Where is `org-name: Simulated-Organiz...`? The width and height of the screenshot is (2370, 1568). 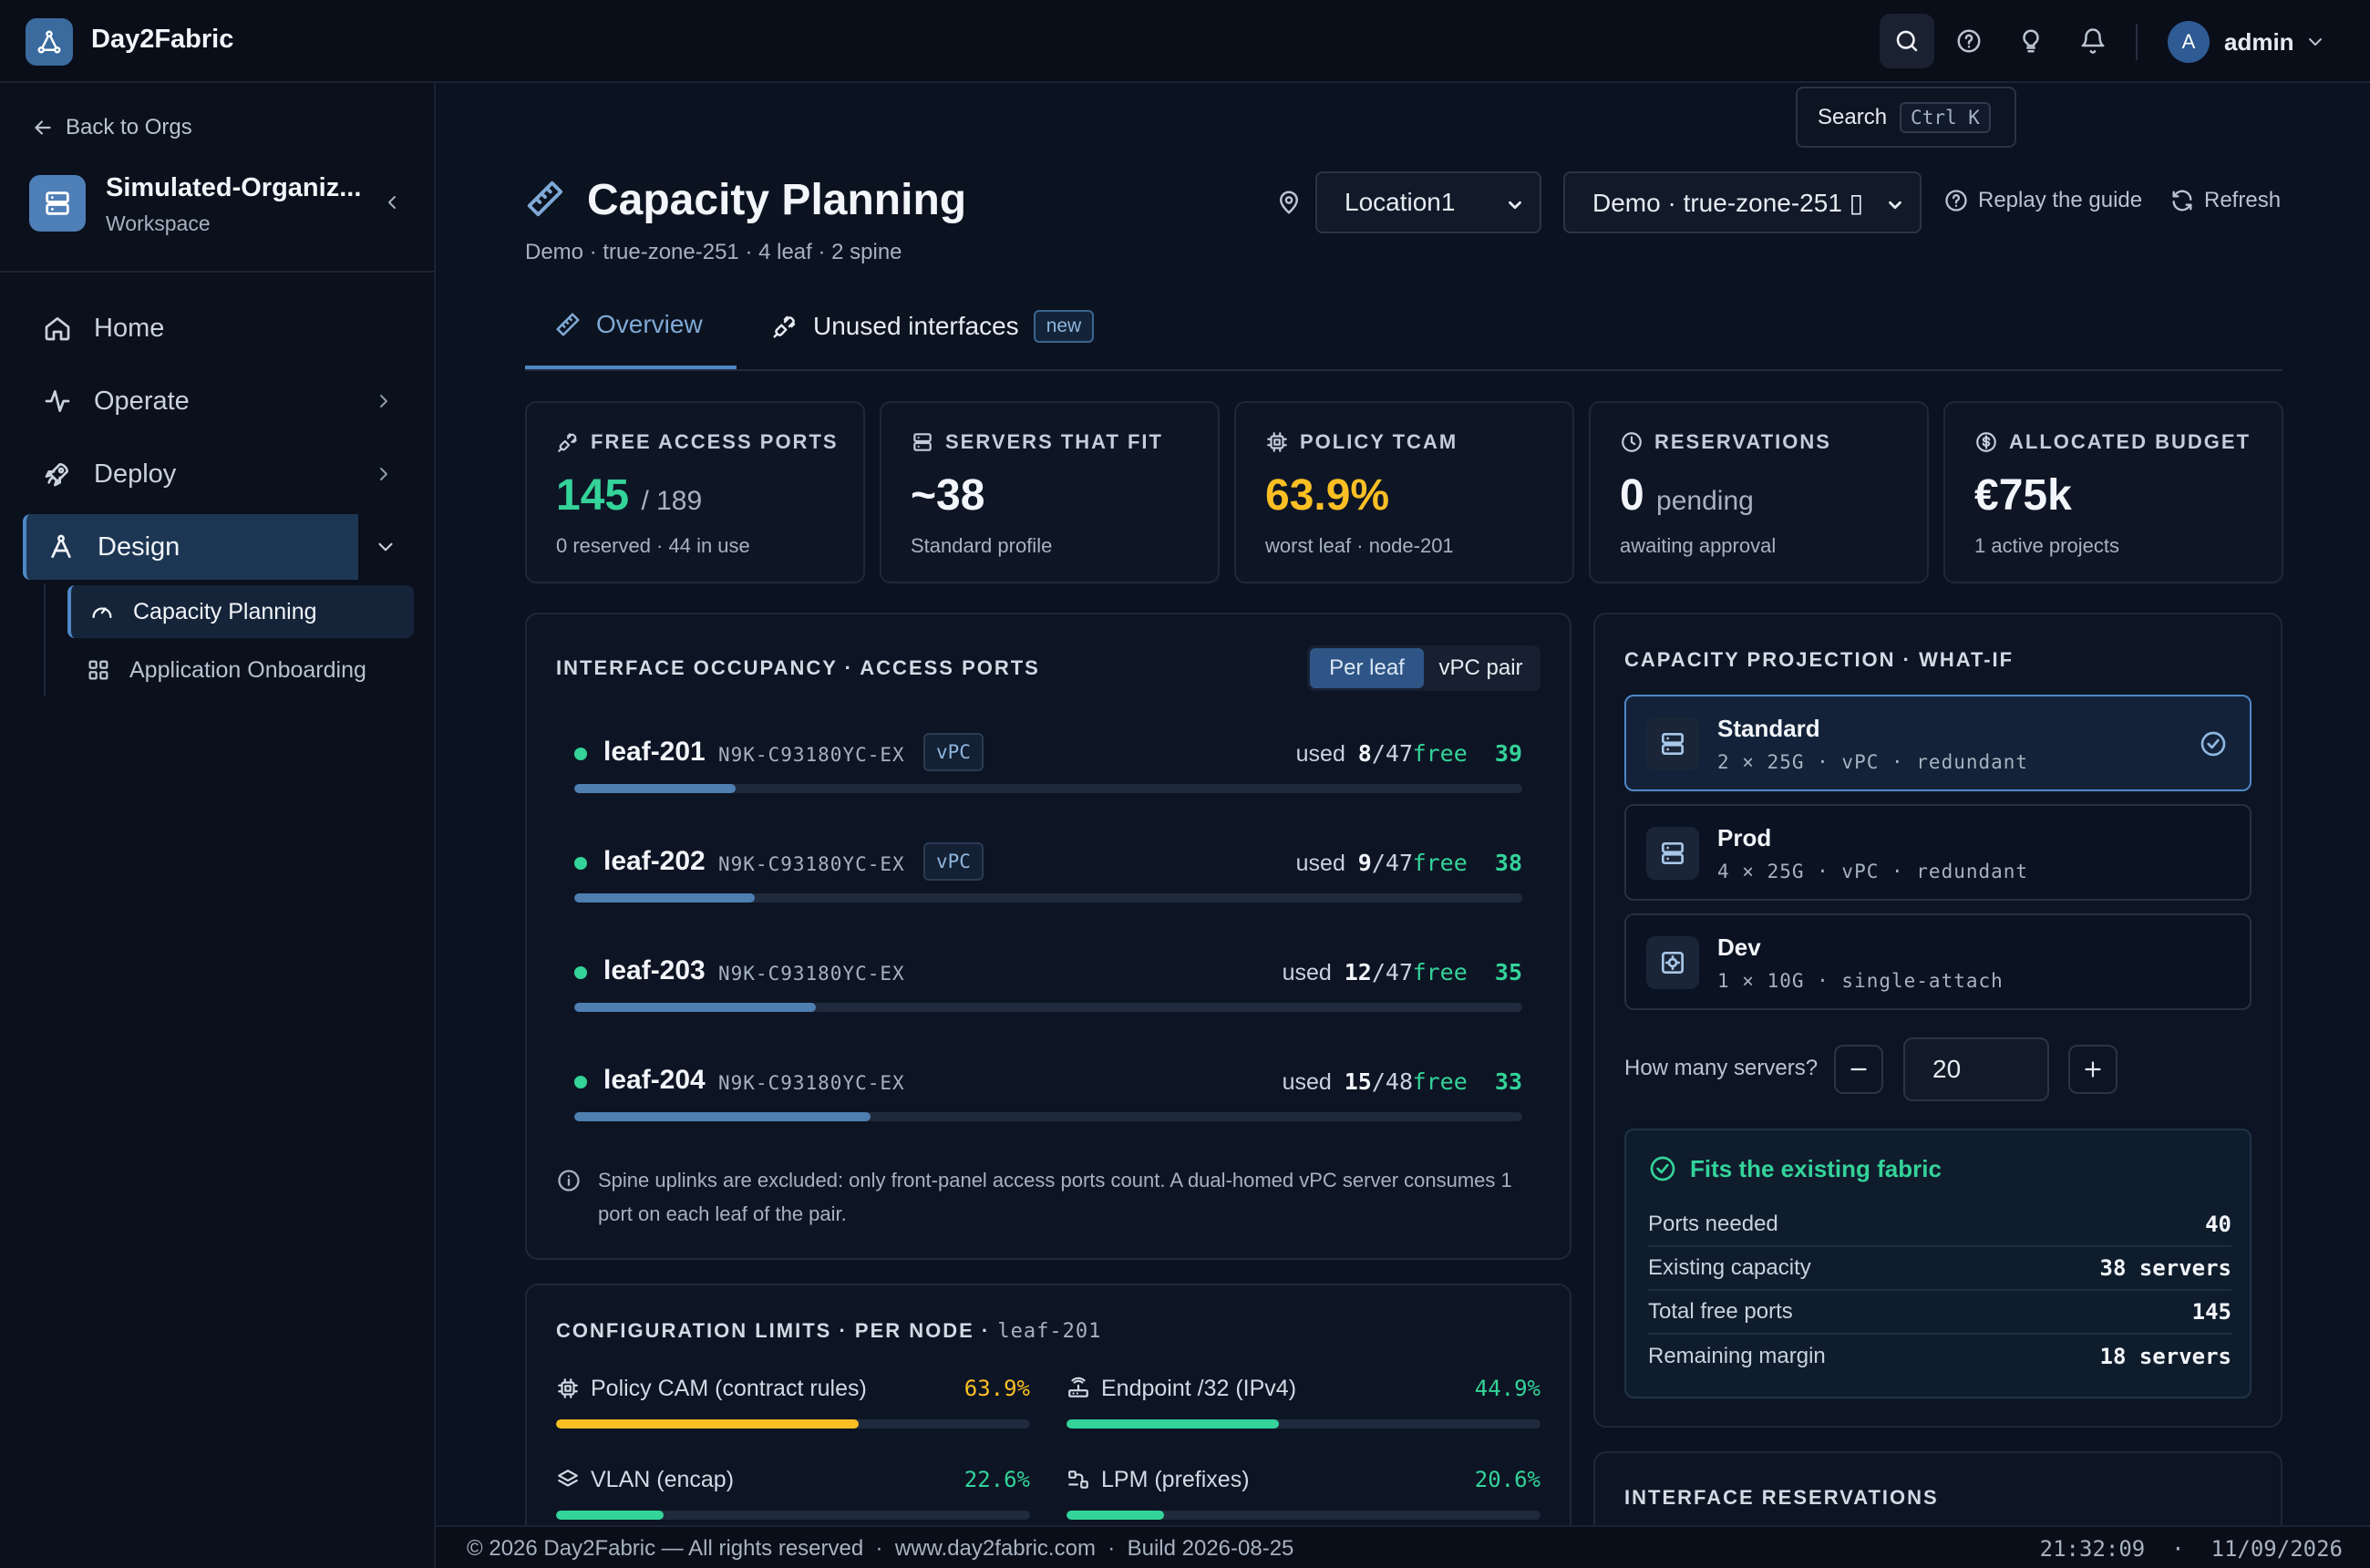
org-name: Simulated-Organiz... is located at coordinates (234, 187).